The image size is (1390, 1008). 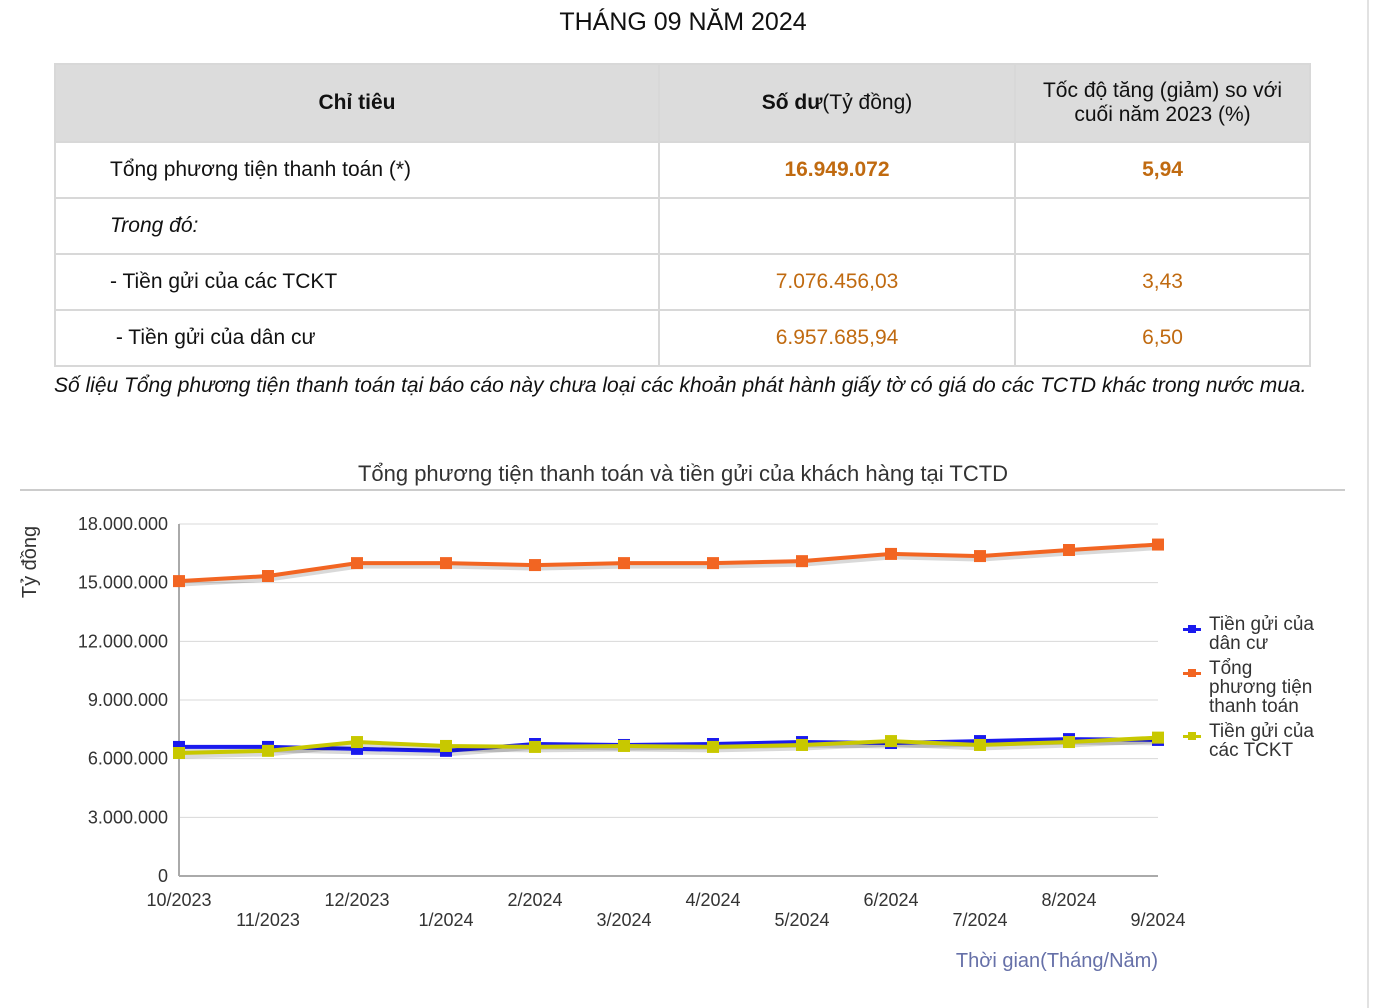 I want to click on y-tick-label: 12.000.000, so click(x=123, y=641).